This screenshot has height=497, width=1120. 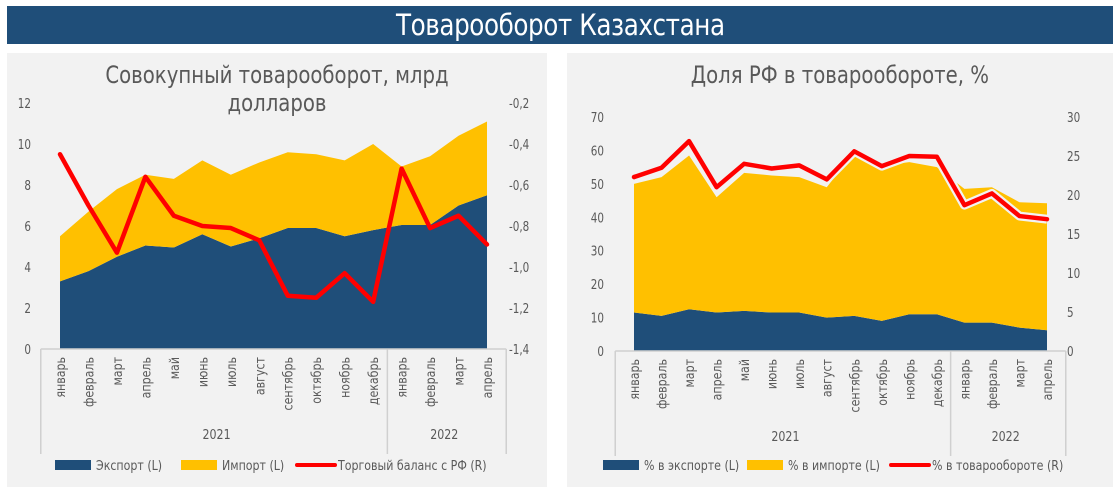 What do you see at coordinates (277, 89) in the screenshot?
I see `chart-title: Совокупный товарооборот, млрд долларов` at bounding box center [277, 89].